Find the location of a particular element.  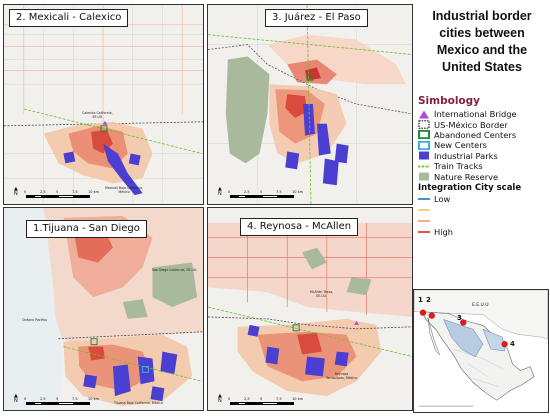

legend-item-industrial-parks: Industrial Parks is located at coordinates (483, 156).